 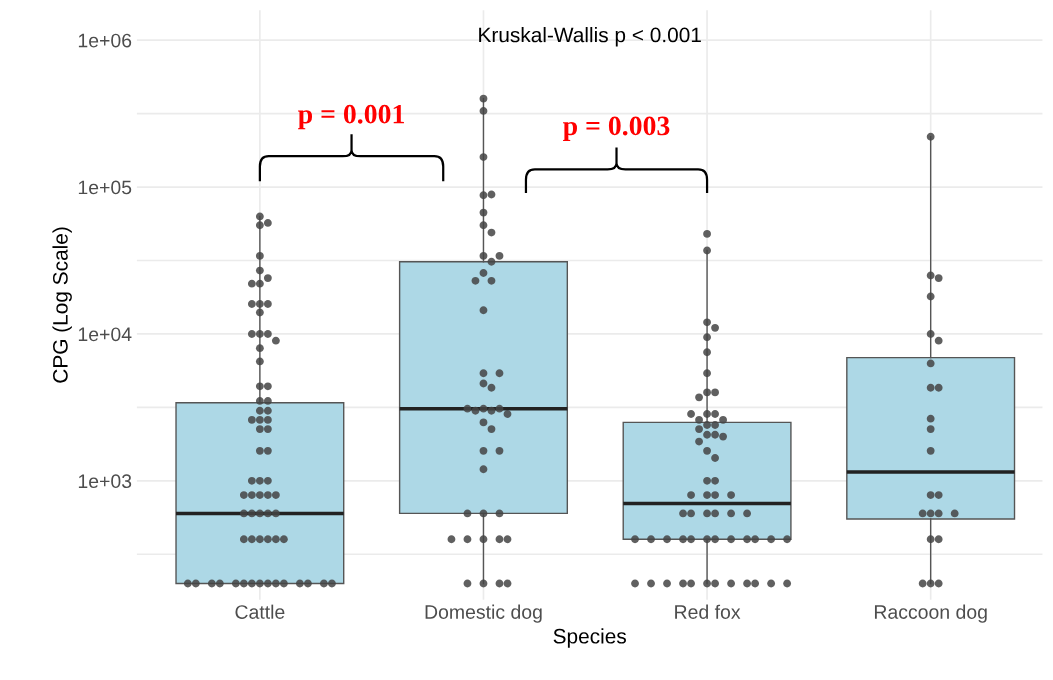 I want to click on y-tick-label: 1e+06, so click(x=105, y=40).